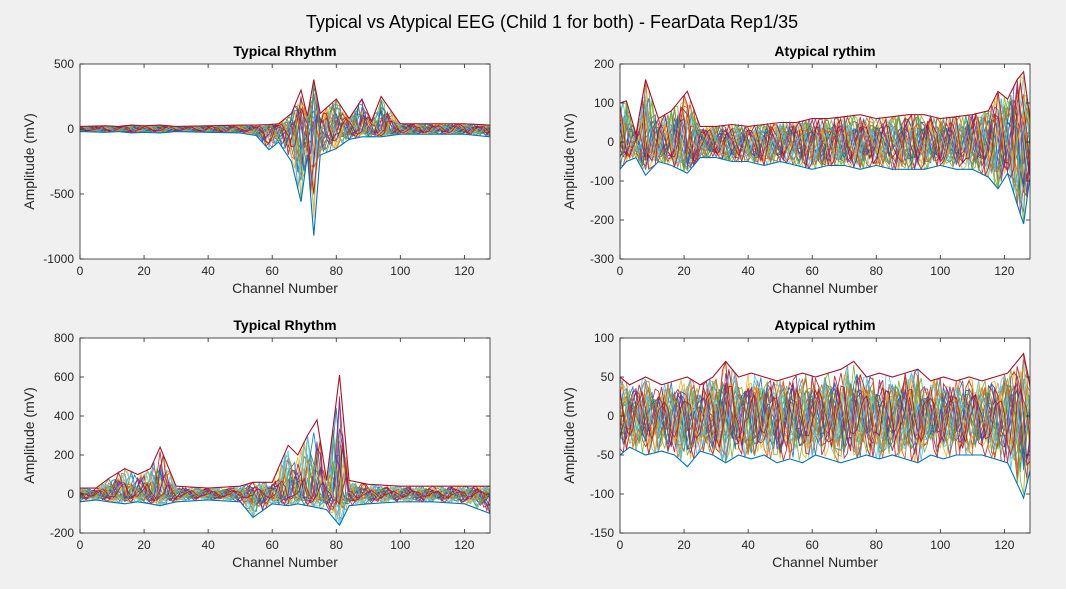 The width and height of the screenshot is (1066, 589). What do you see at coordinates (606, 455) in the screenshot?
I see `y-tick-label: -50` at bounding box center [606, 455].